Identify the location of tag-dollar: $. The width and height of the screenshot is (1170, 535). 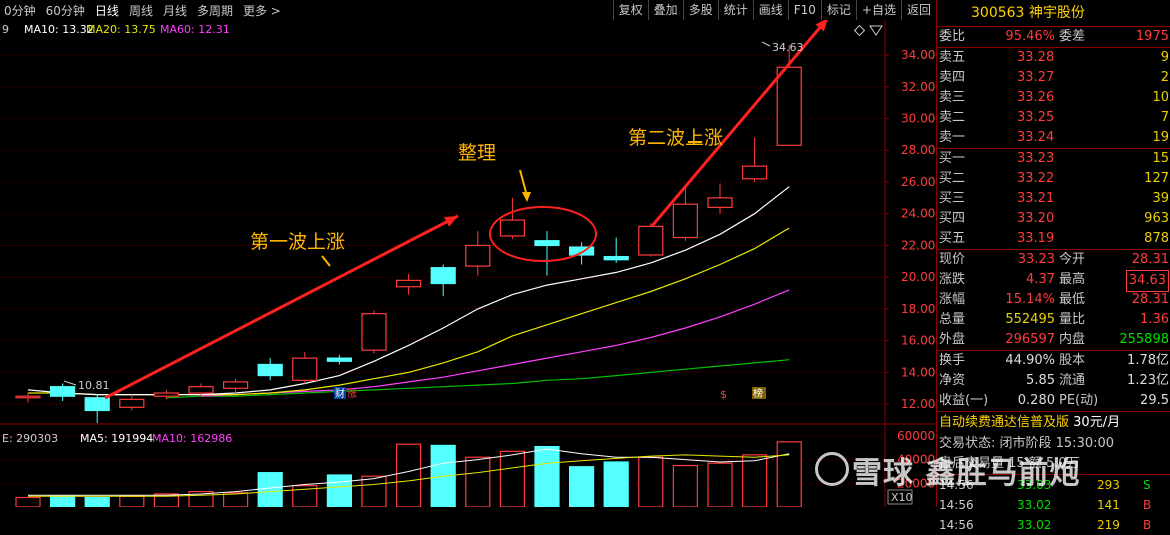
(723, 394).